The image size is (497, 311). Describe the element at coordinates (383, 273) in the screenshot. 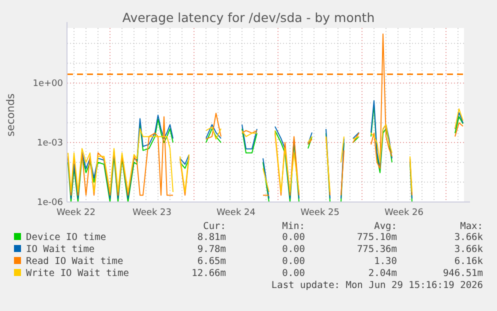

I see `text: 2.04m` at that location.